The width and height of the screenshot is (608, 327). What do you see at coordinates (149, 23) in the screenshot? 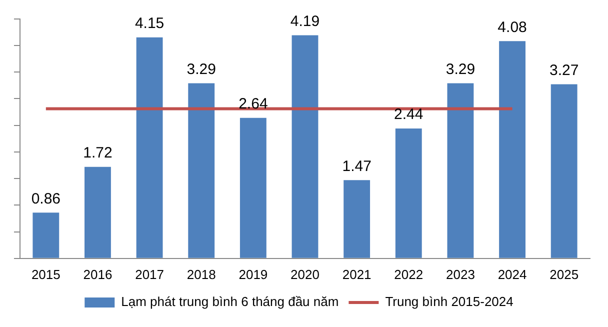
I see `data-label: 4.15` at bounding box center [149, 23].